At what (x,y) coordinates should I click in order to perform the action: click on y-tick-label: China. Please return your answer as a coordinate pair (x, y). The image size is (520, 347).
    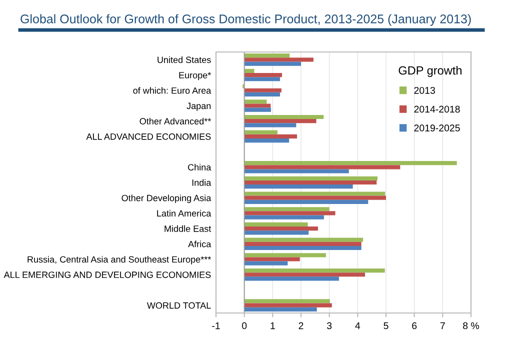
    Looking at the image, I should click on (200, 167).